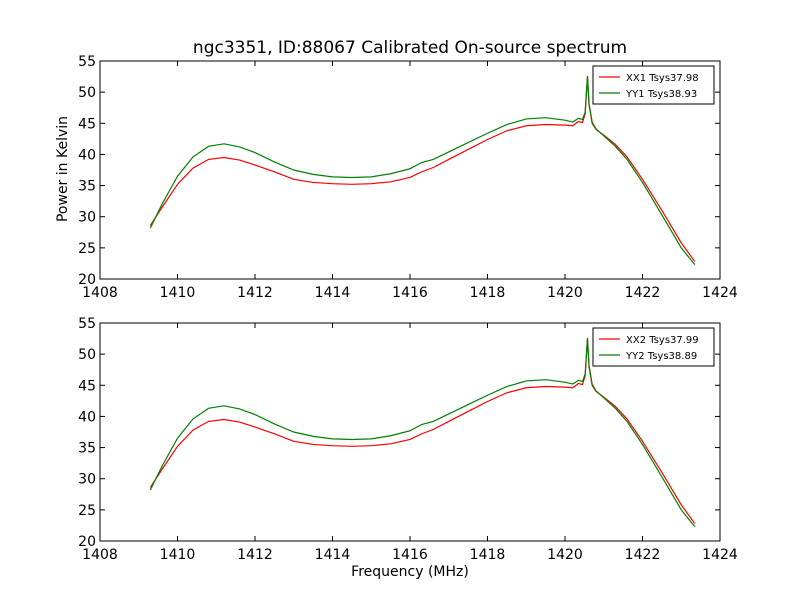  I want to click on y-axis-label: Power in Kelvin, so click(63, 169).